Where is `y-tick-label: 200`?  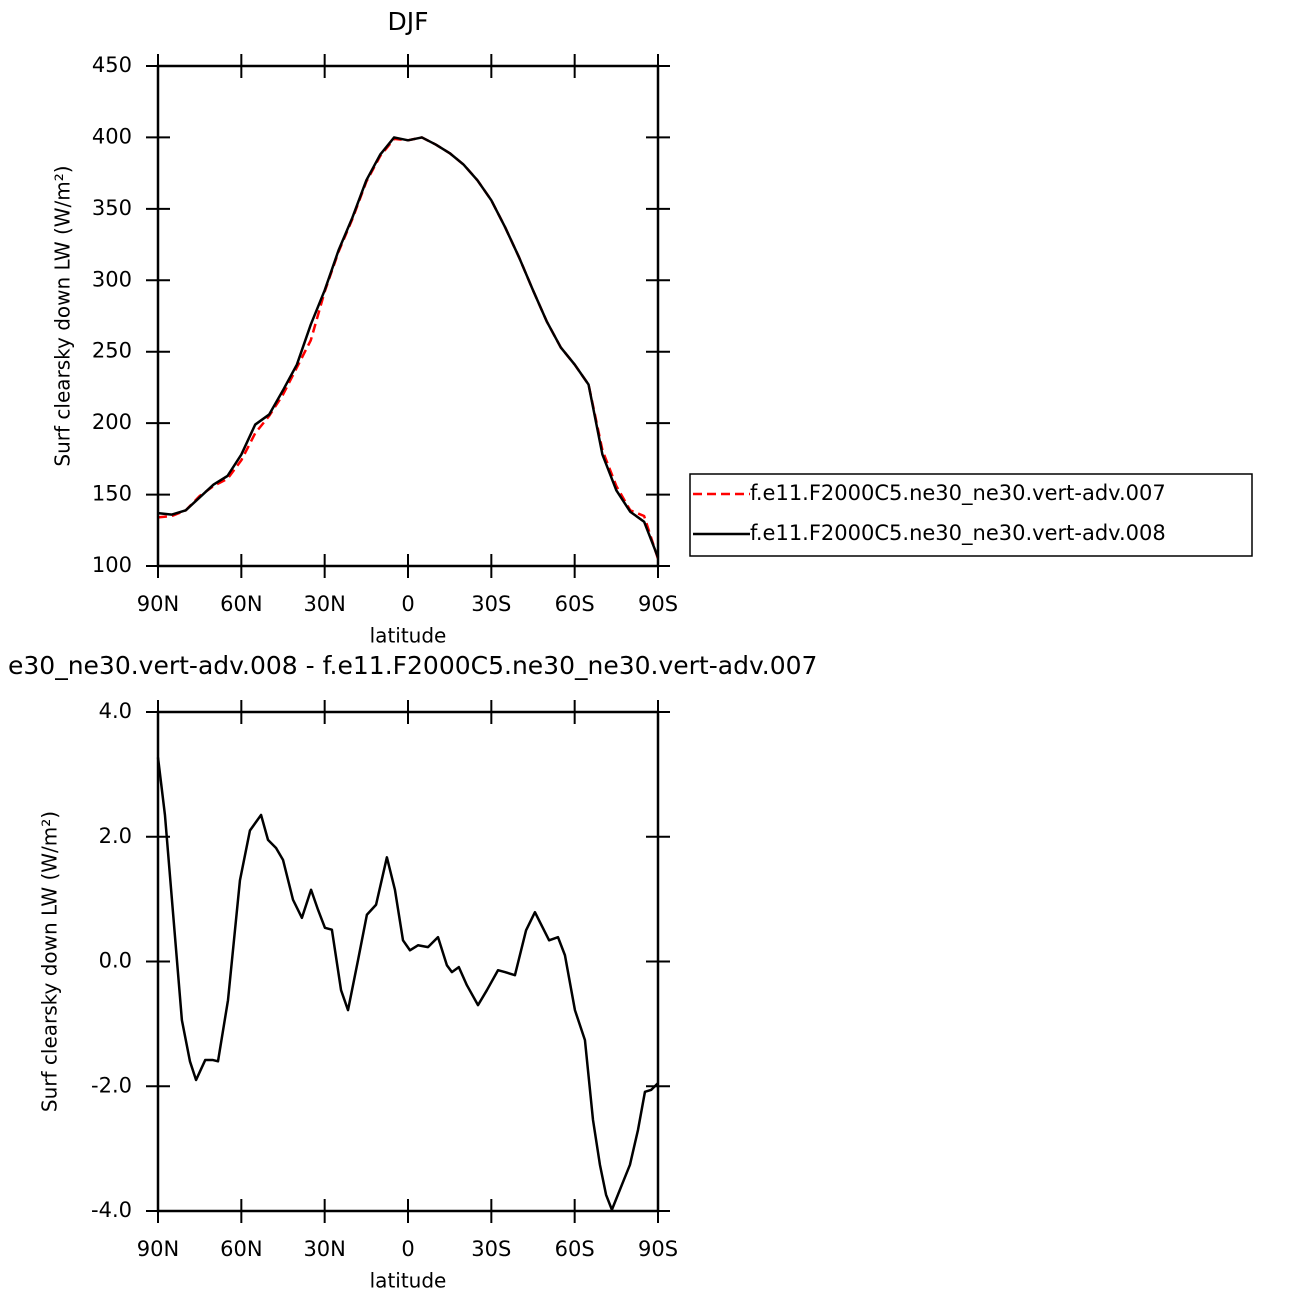
y-tick-label: 200 is located at coordinates (112, 422).